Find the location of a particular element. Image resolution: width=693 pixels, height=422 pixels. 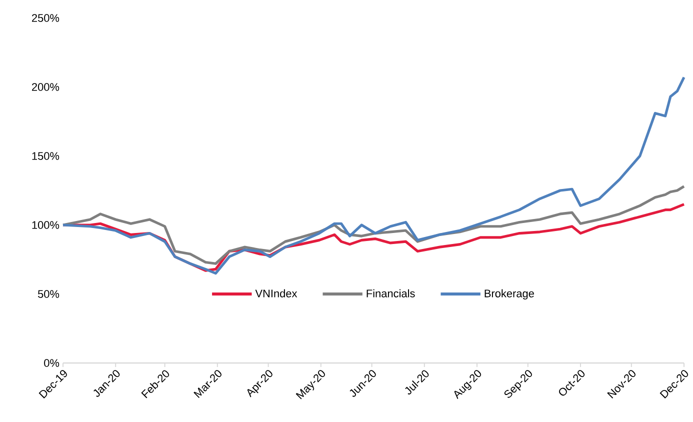

legend-label: VNIndex is located at coordinates (276, 293).